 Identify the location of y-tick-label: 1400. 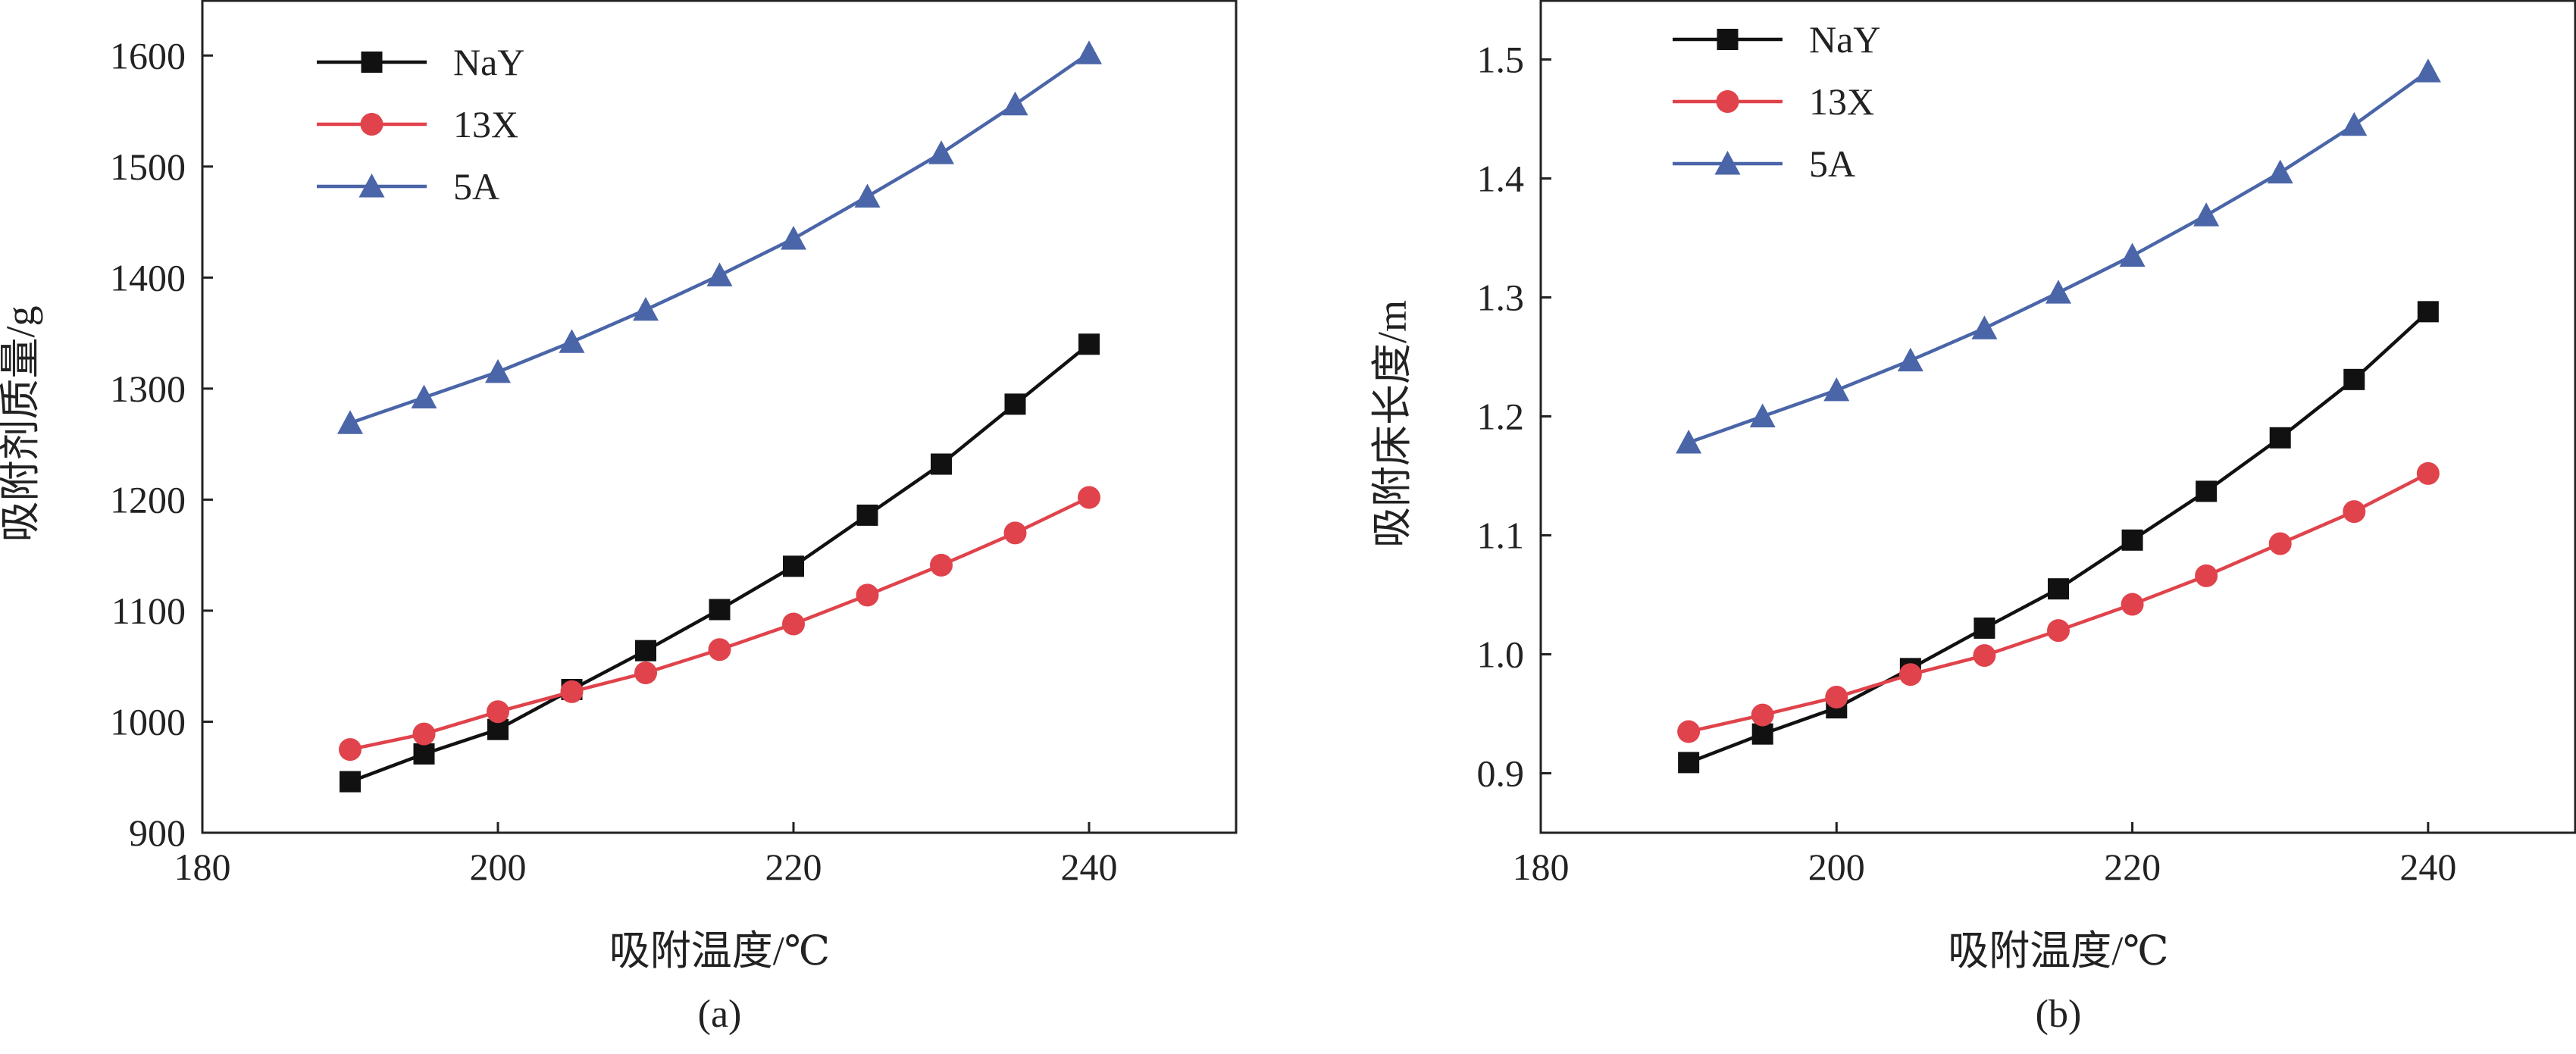
(148, 277).